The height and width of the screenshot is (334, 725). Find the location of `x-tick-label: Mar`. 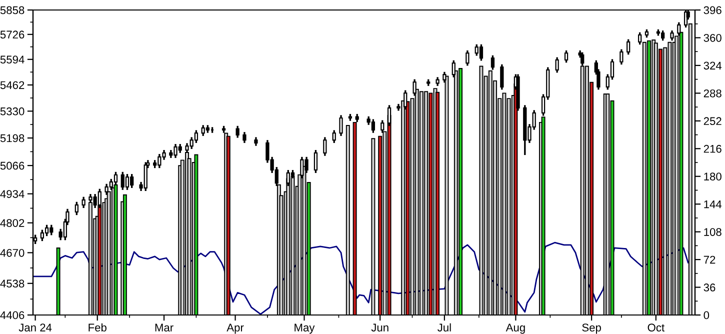

x-tick-label: Mar is located at coordinates (164, 328).